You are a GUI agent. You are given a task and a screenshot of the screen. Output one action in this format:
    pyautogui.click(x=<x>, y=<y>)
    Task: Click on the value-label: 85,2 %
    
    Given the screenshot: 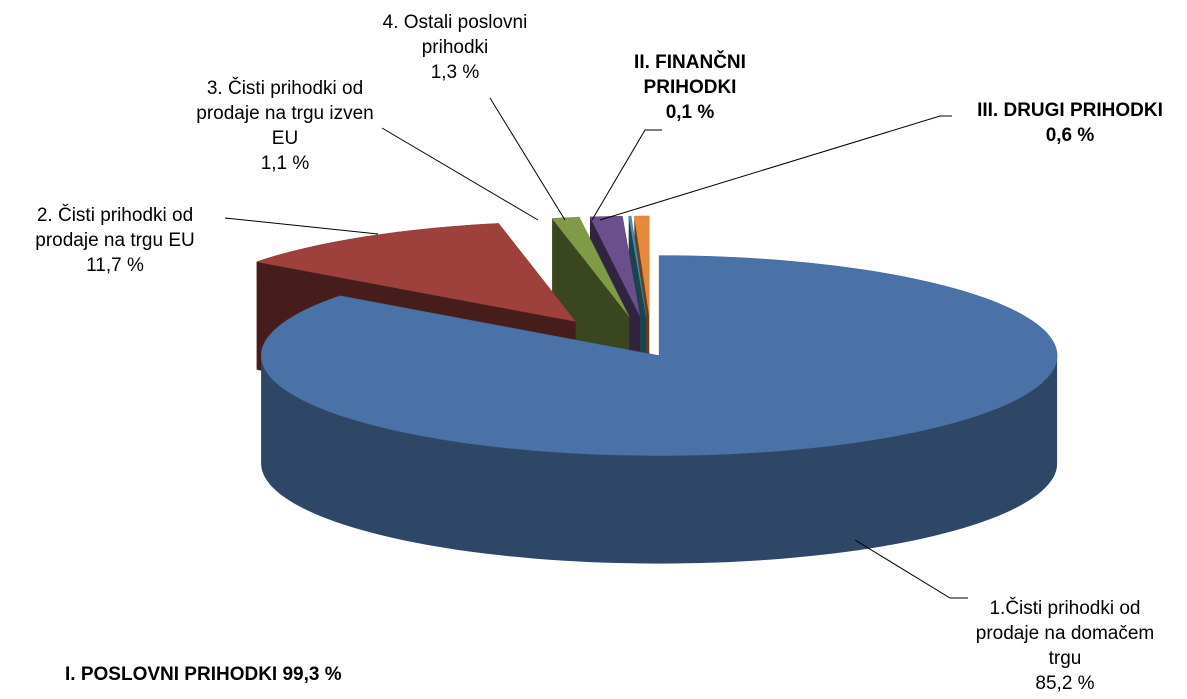 What is the action you would take?
    pyautogui.click(x=1065, y=683)
    